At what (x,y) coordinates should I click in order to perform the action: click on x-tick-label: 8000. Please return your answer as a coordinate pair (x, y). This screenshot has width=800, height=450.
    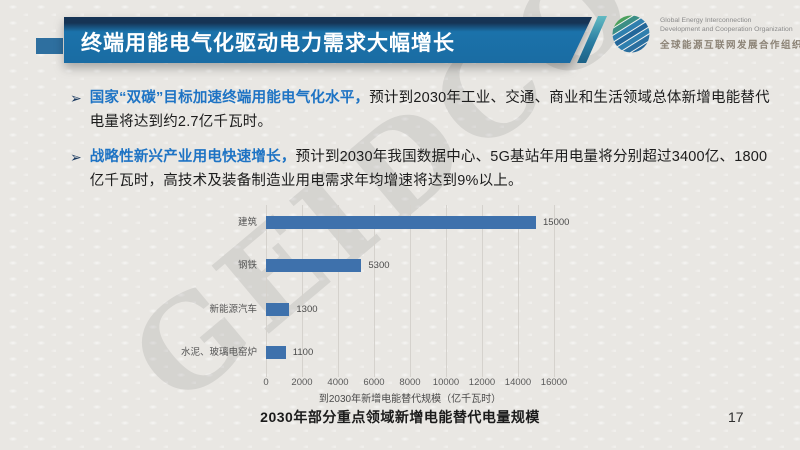
    Looking at the image, I should click on (410, 382).